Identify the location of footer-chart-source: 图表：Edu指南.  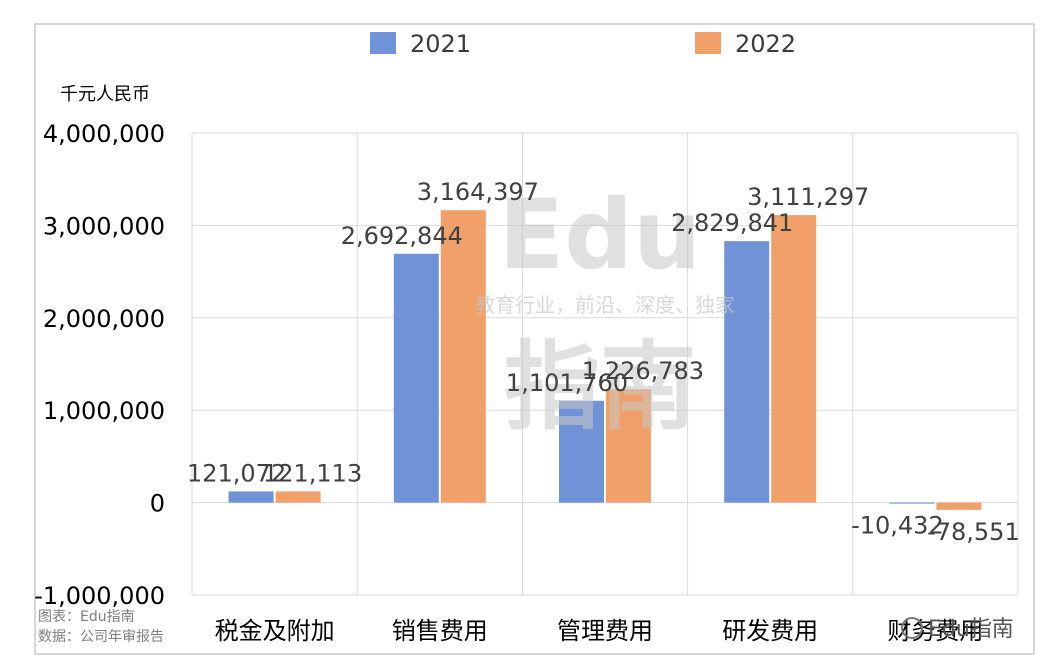
(86, 617).